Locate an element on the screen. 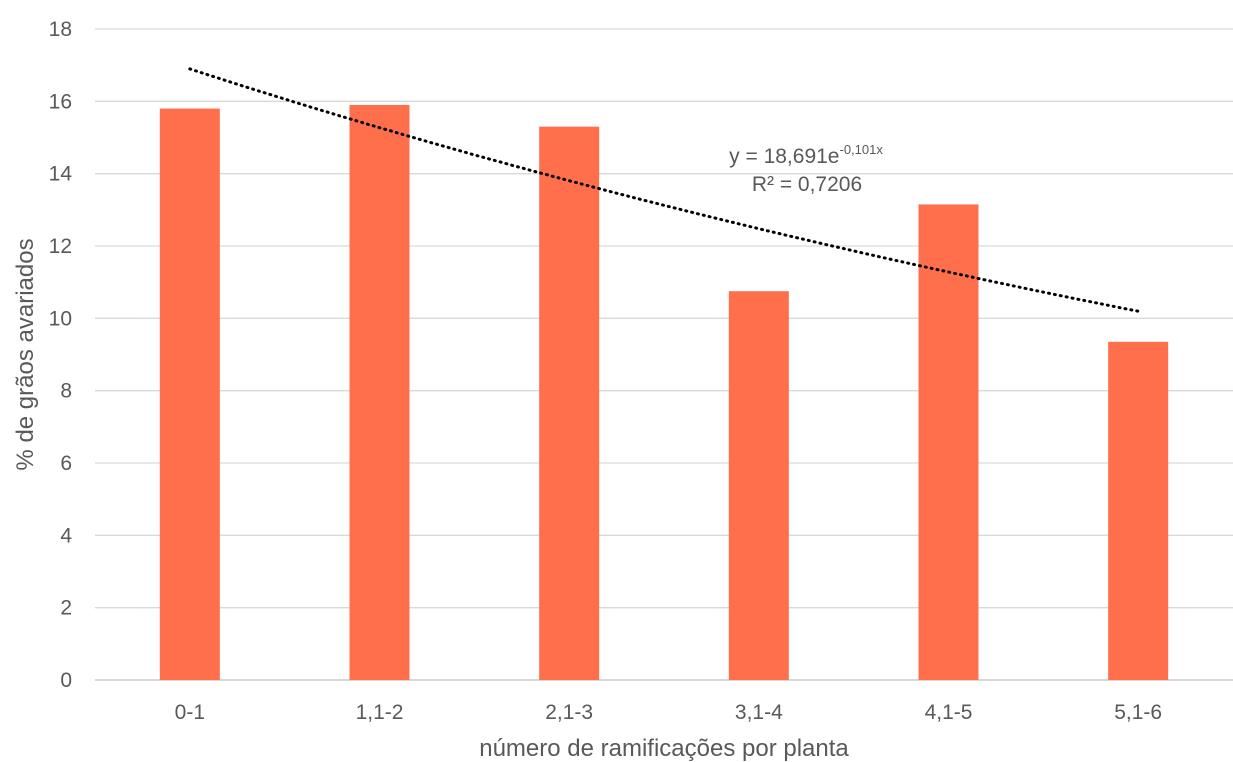 This screenshot has width=1233, height=762. trendline-equation: y = 18,691e-0,101x is located at coordinates (806, 155).